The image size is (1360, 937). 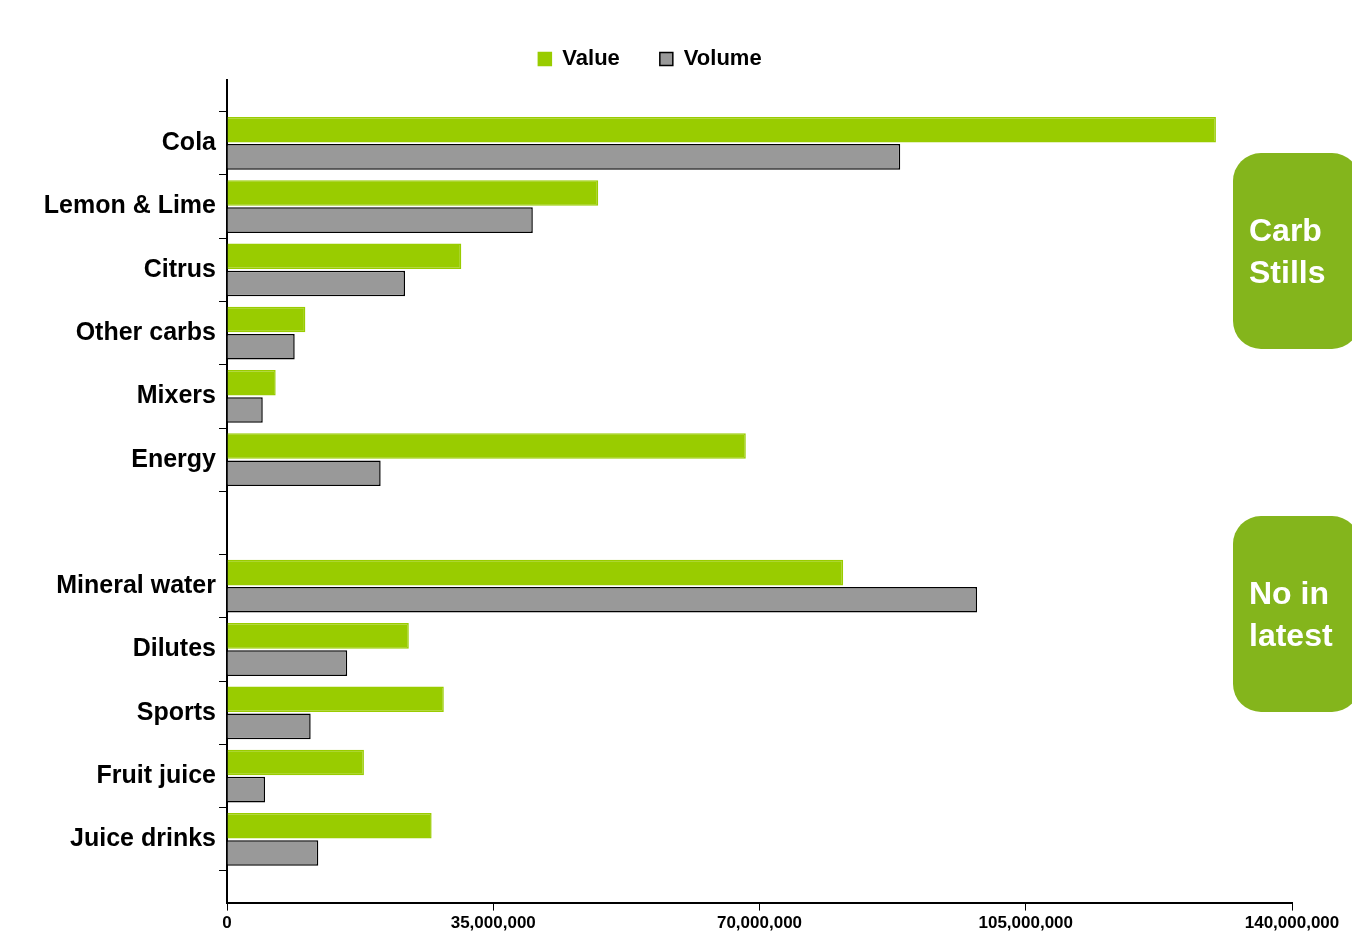 What do you see at coordinates (174, 457) in the screenshot?
I see `y-tick-label: Energy` at bounding box center [174, 457].